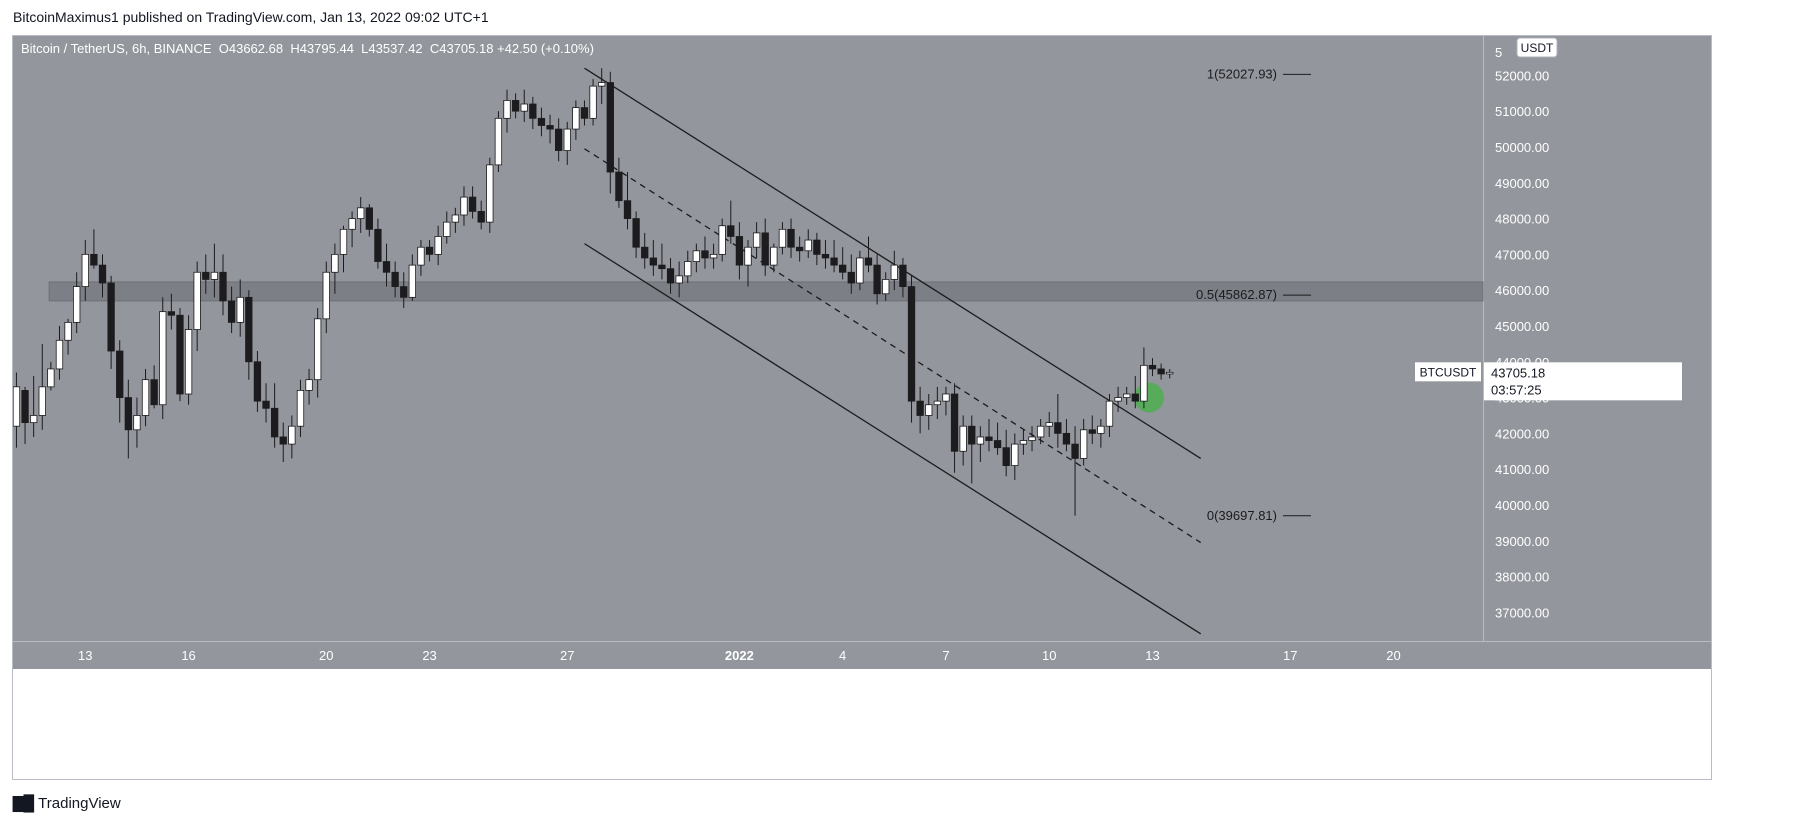 This screenshot has width=1813, height=826. I want to click on low-label: L, so click(364, 48).